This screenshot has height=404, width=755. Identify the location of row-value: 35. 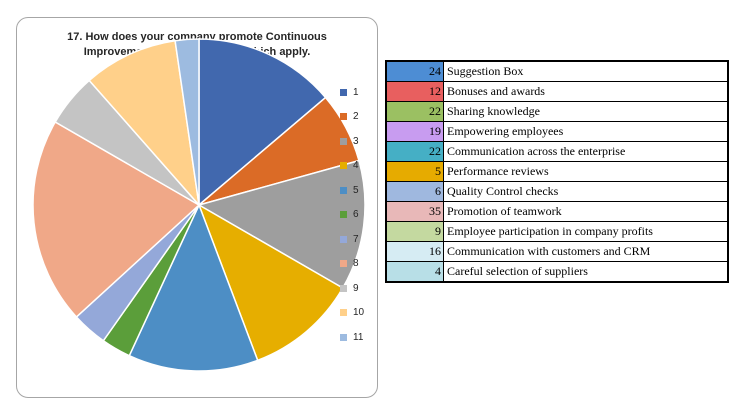
(414, 211).